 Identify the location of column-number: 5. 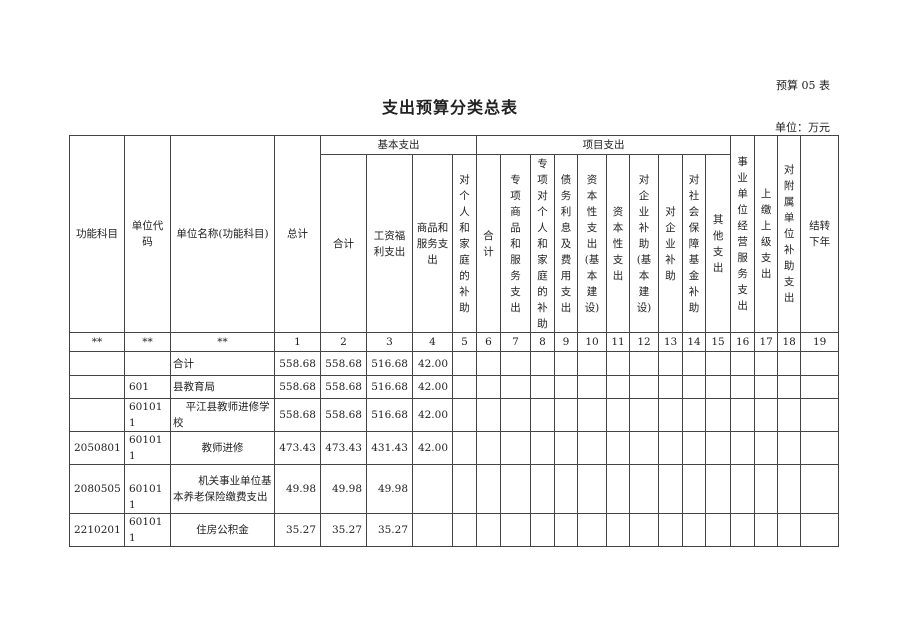
(464, 342).